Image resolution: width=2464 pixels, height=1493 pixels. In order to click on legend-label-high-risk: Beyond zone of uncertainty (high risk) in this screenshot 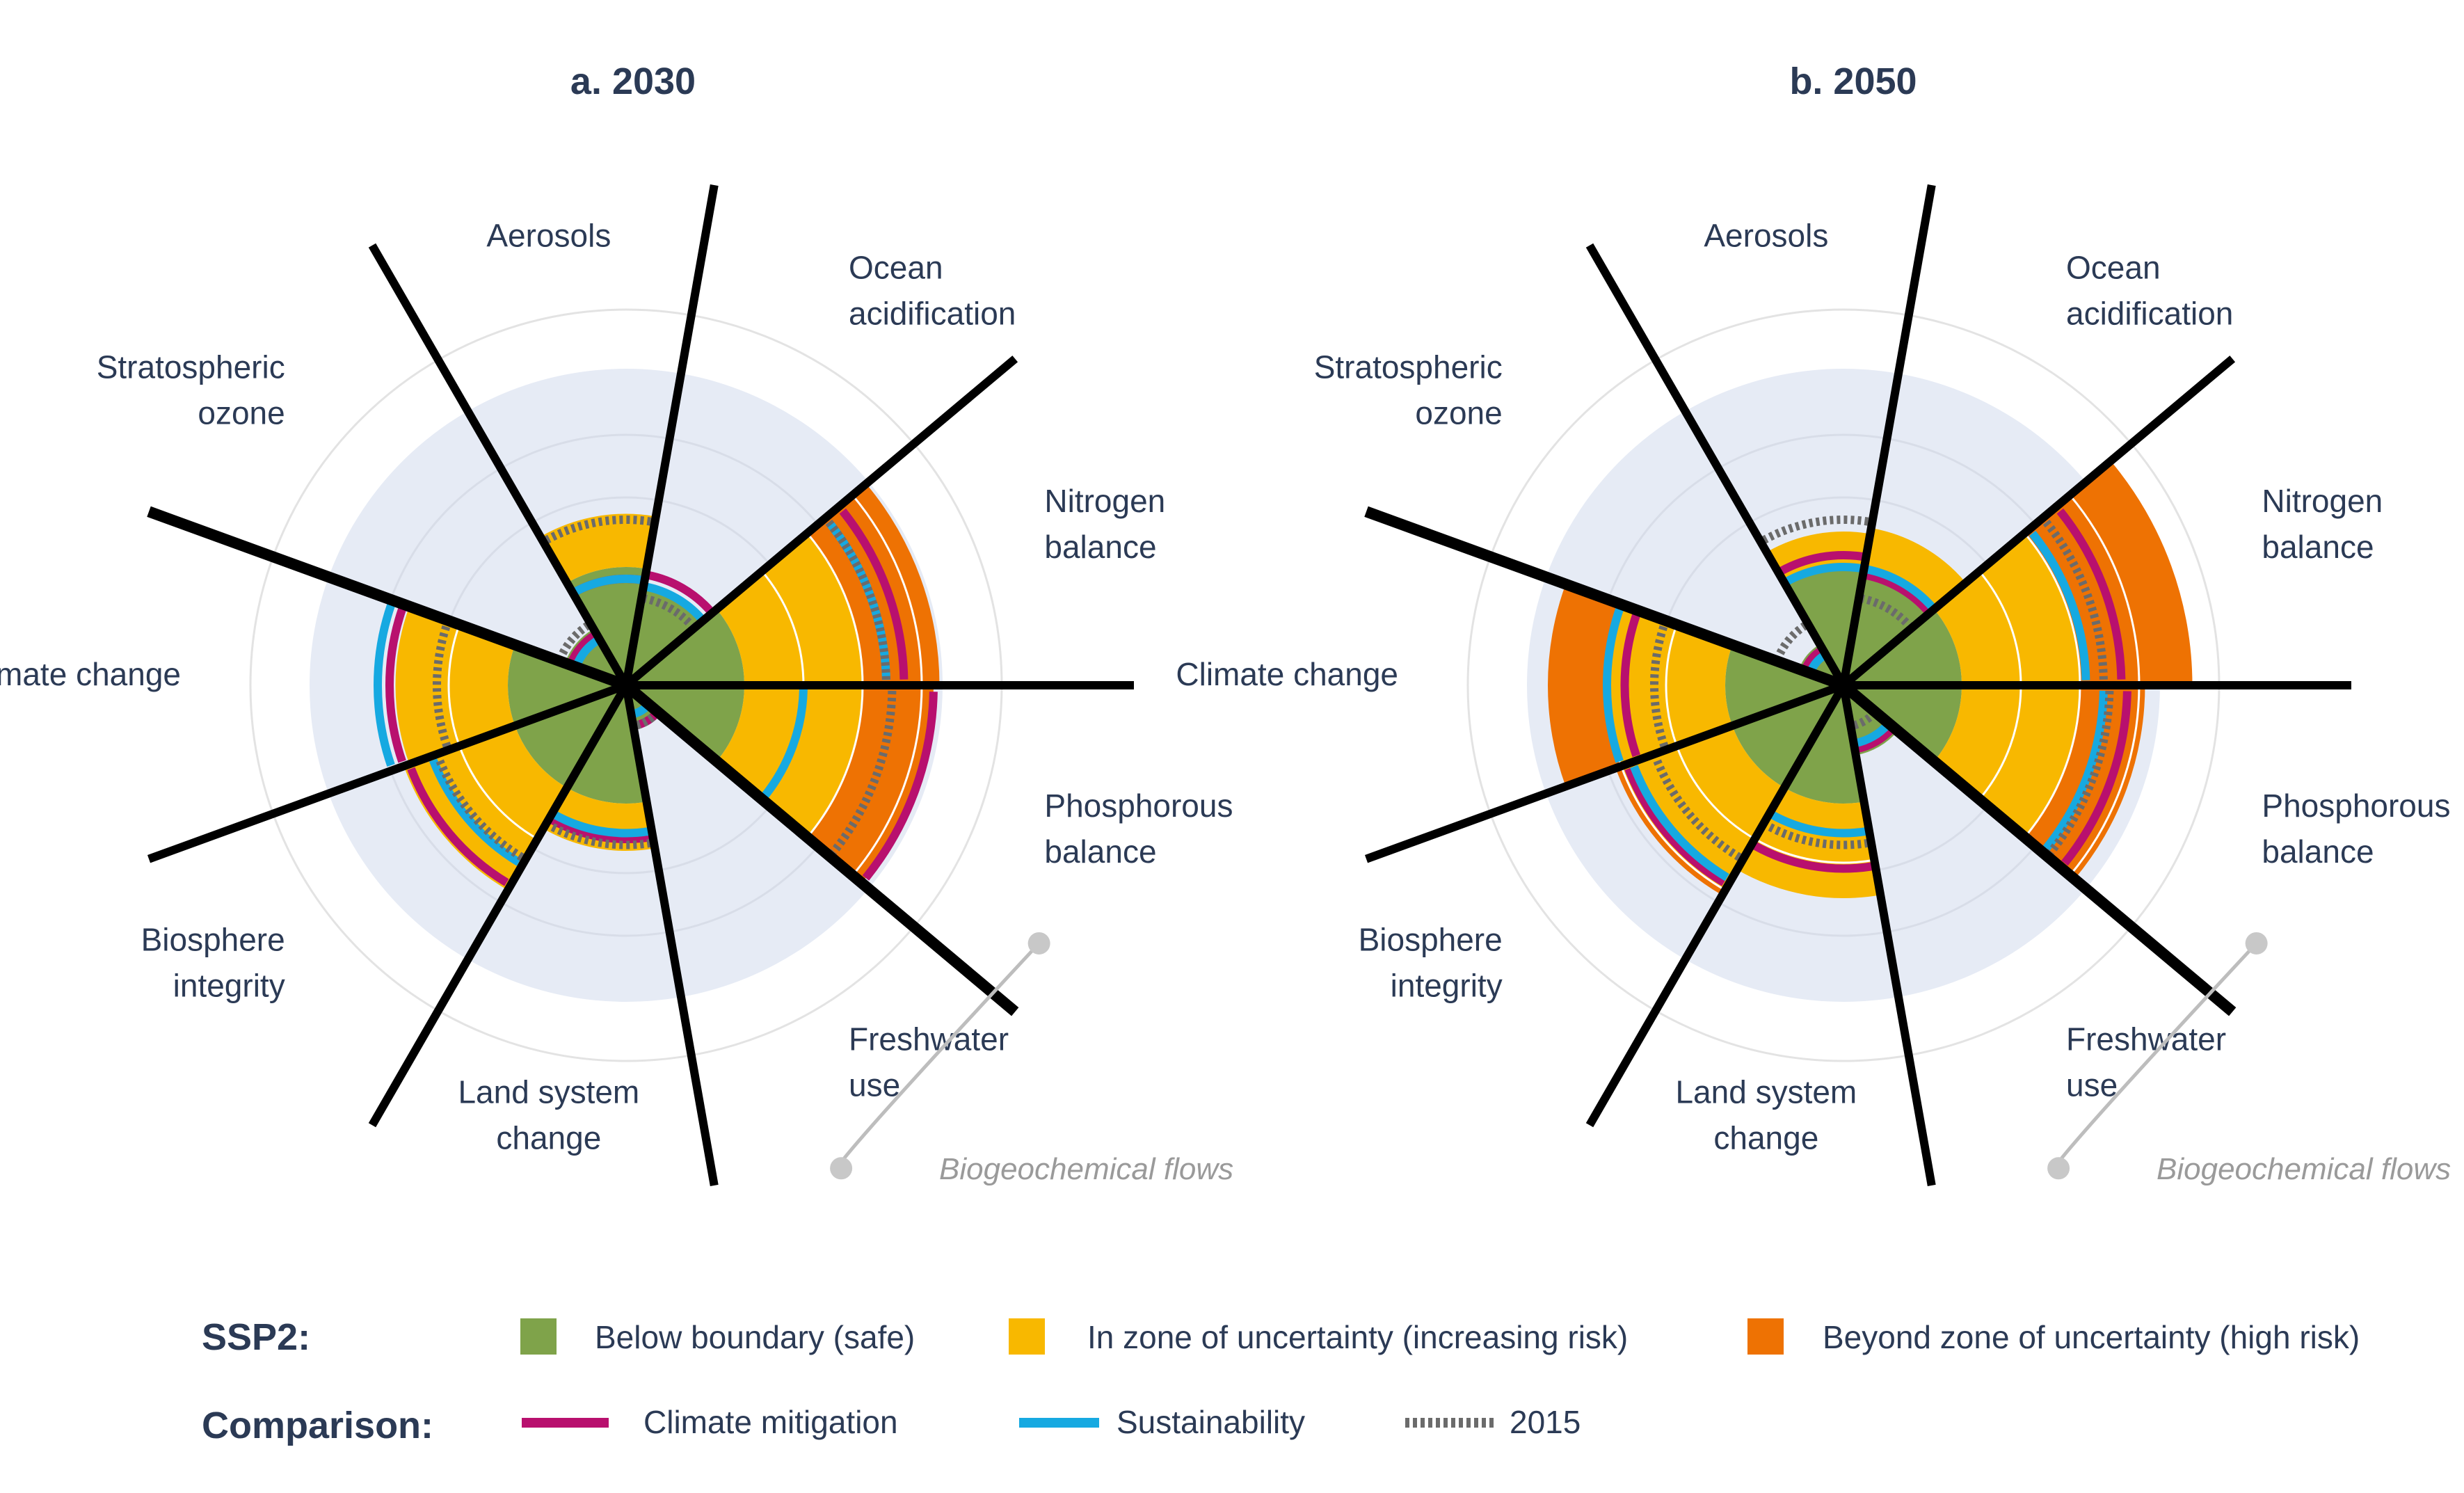, I will do `click(2091, 1337)`.